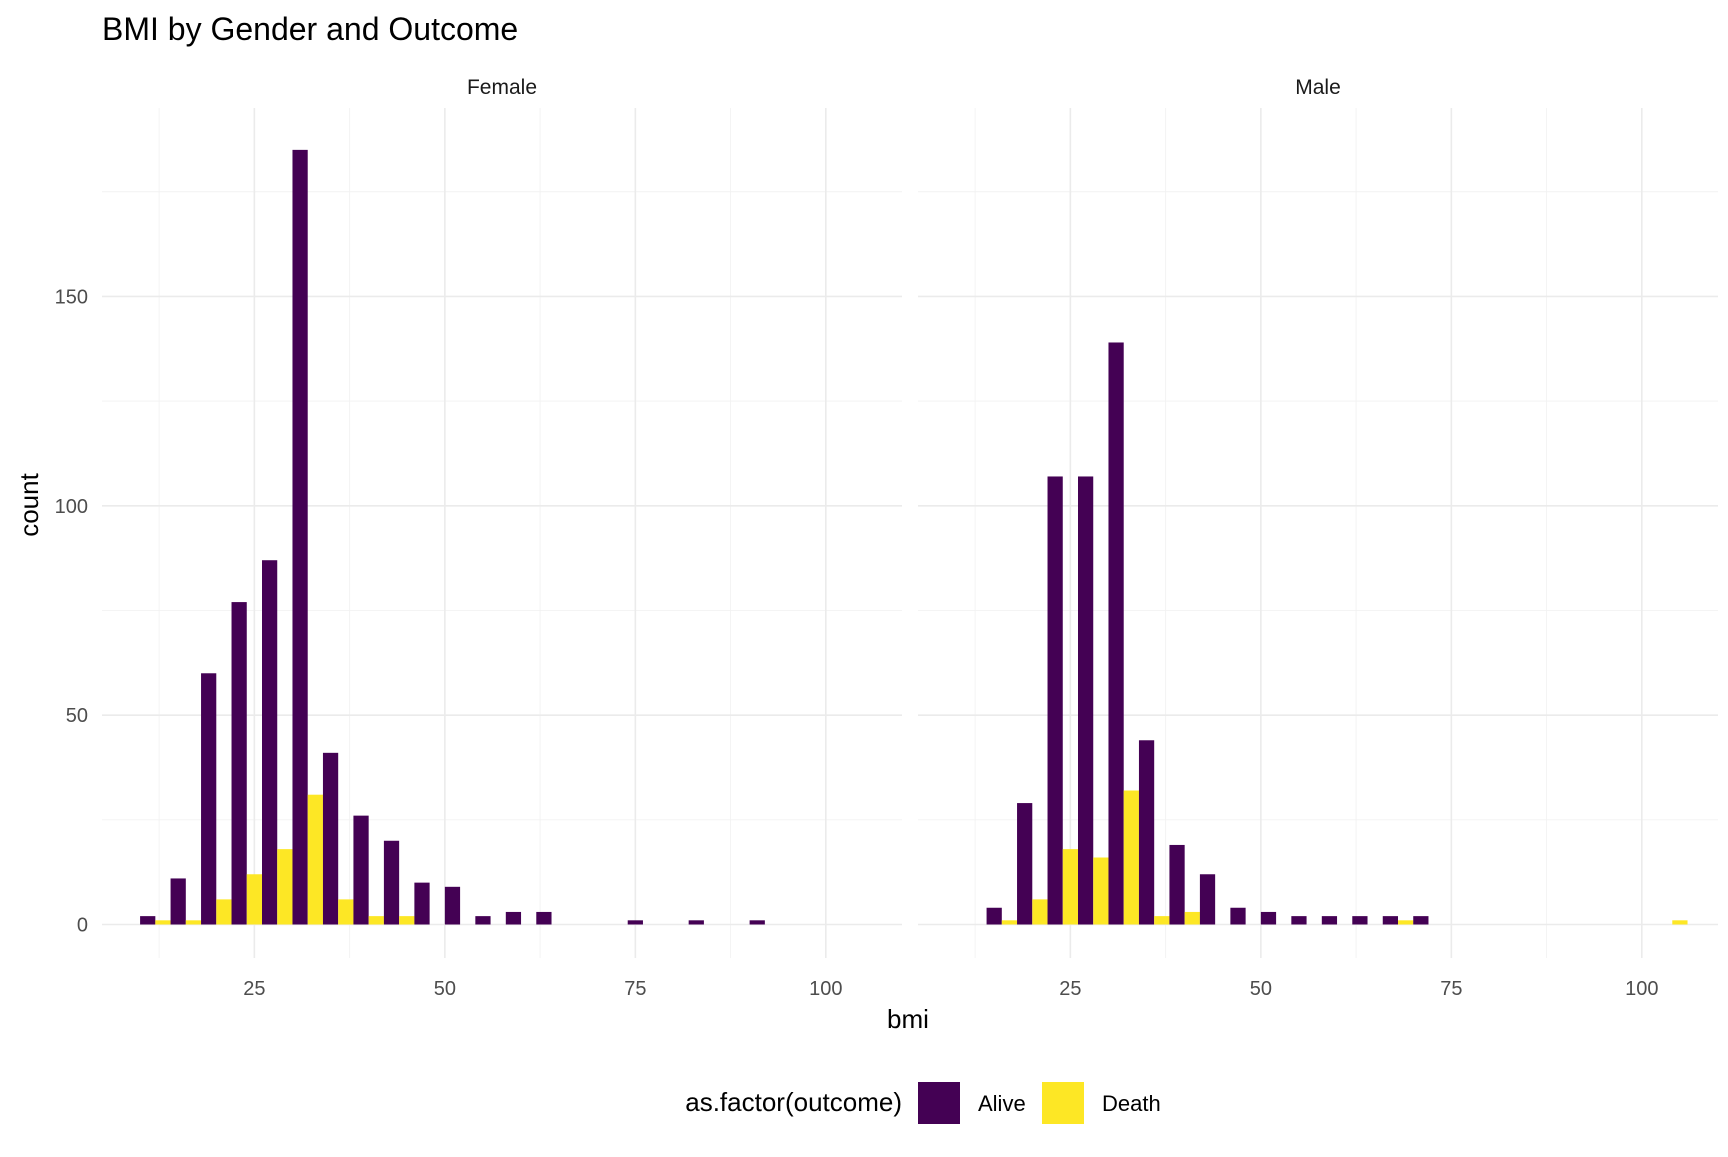 The width and height of the screenshot is (1728, 1157). I want to click on chart-title: BMI by Gender and Outcome, so click(310, 29).